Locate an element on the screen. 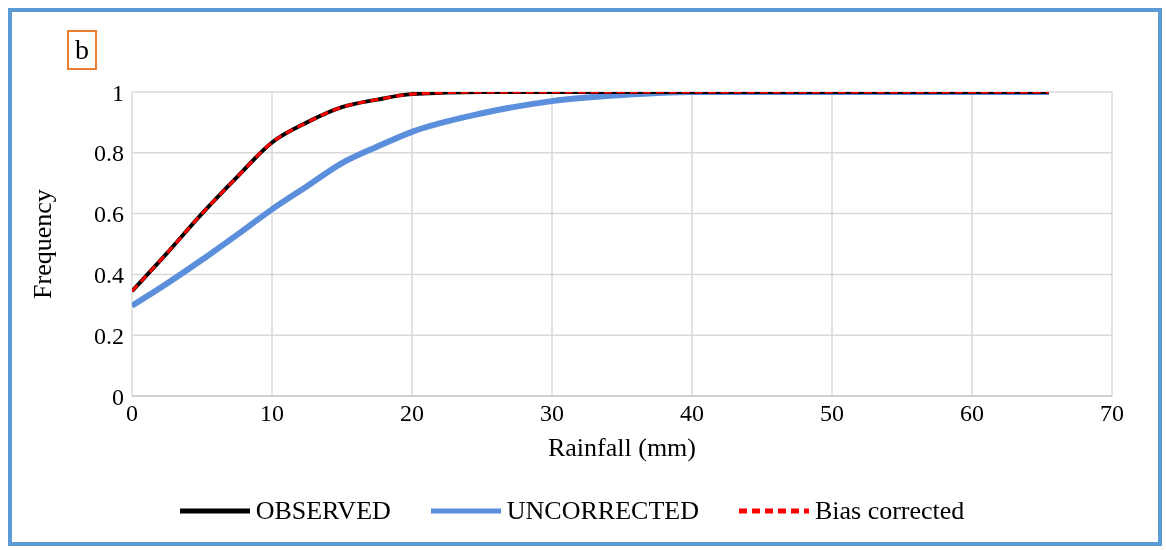 This screenshot has width=1166, height=550. x-tick-label: 40 is located at coordinates (692, 413).